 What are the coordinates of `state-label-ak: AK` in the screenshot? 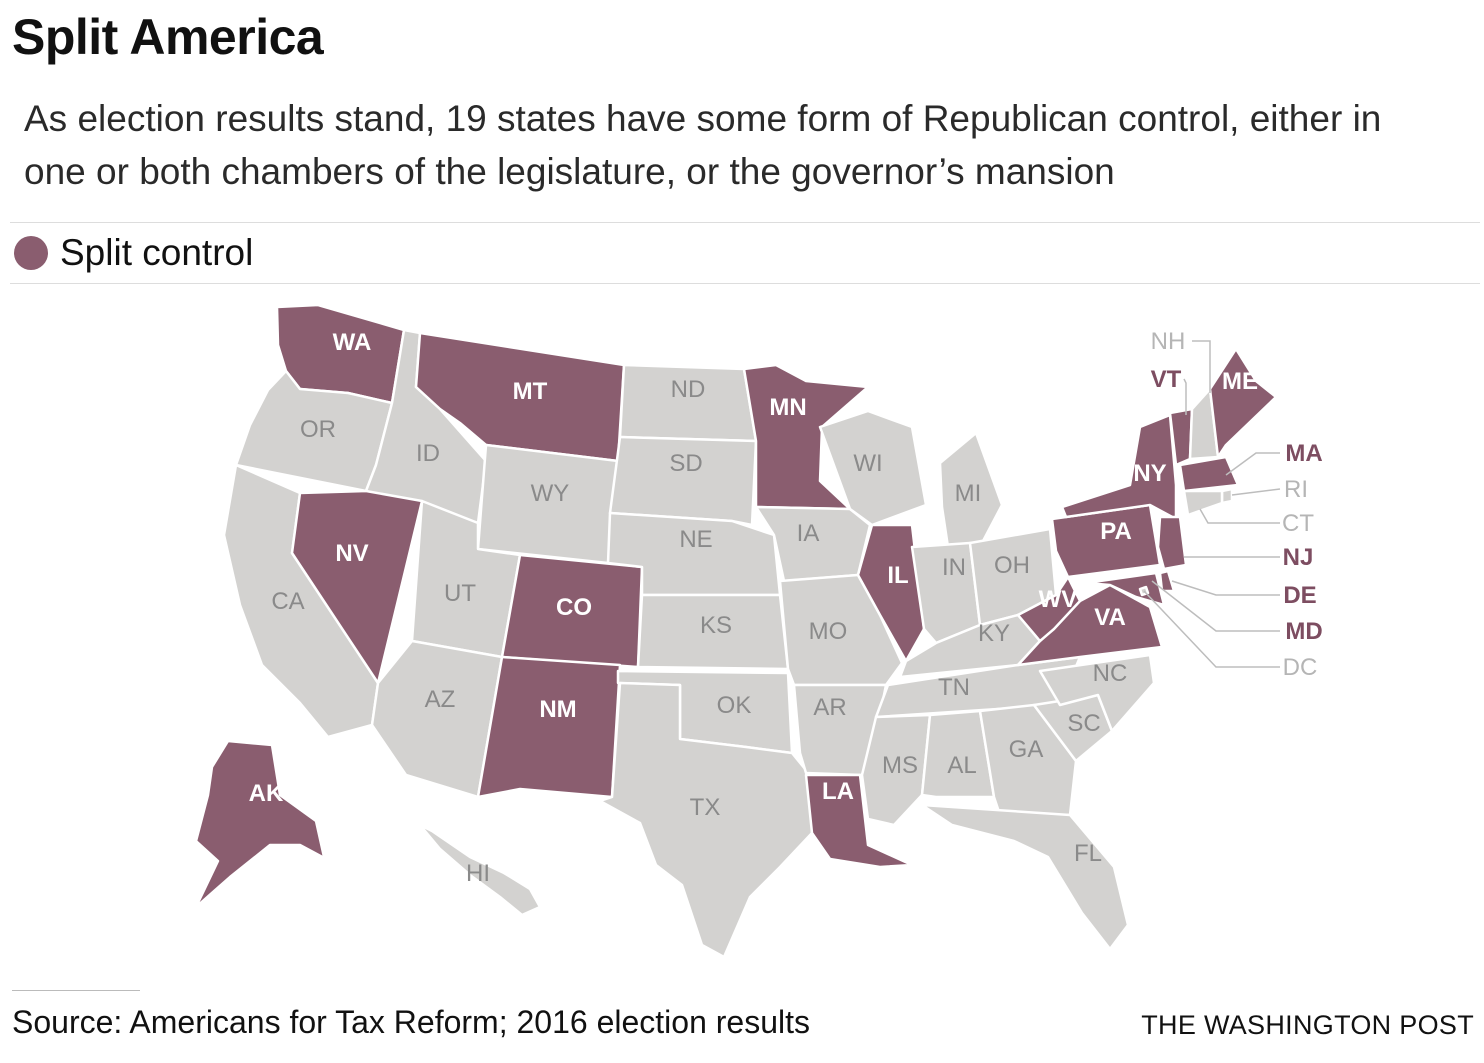 It's located at (266, 793).